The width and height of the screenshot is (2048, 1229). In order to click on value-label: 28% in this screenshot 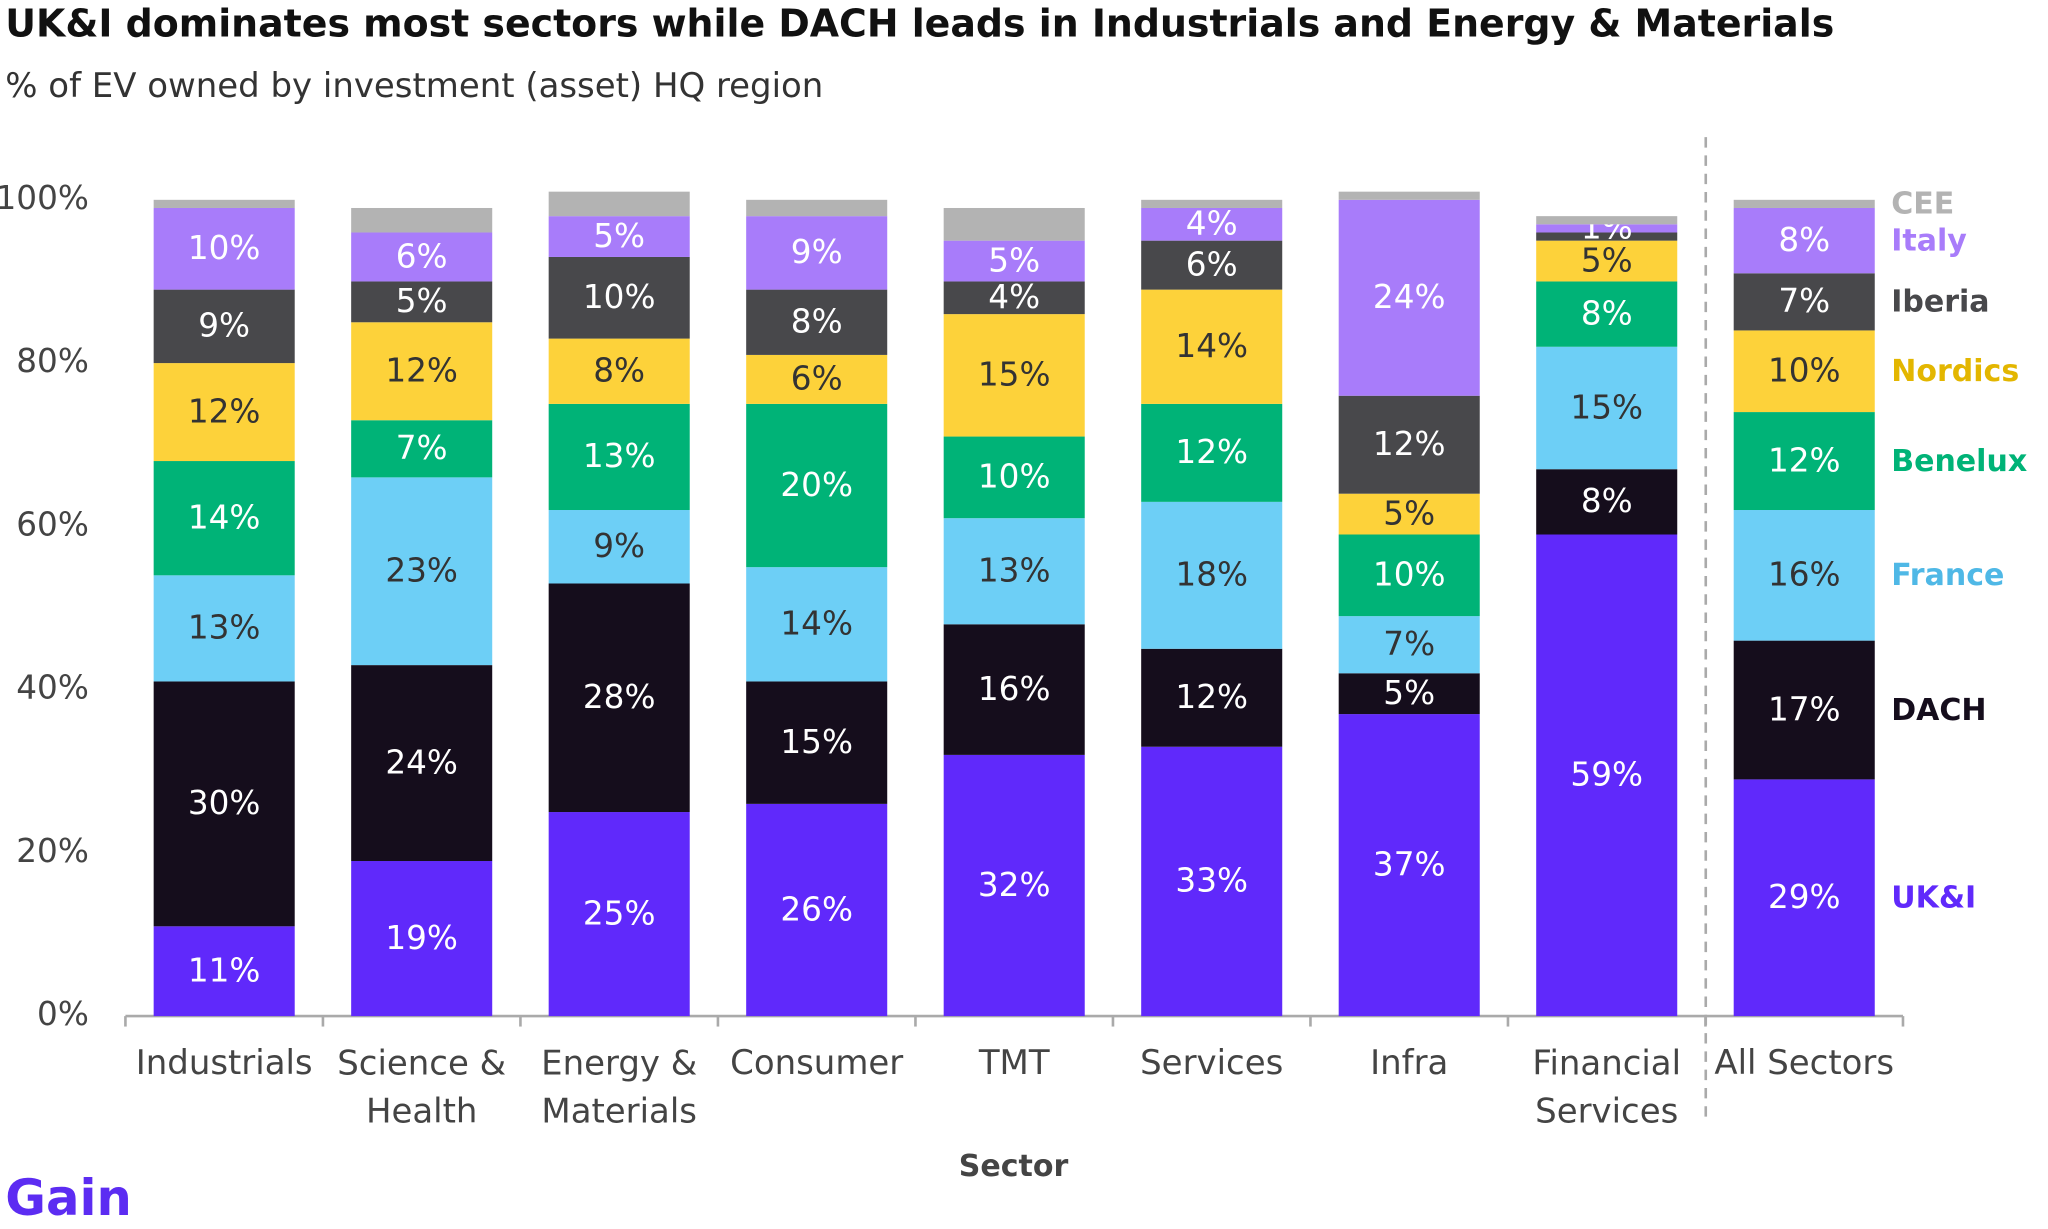, I will do `click(619, 697)`.